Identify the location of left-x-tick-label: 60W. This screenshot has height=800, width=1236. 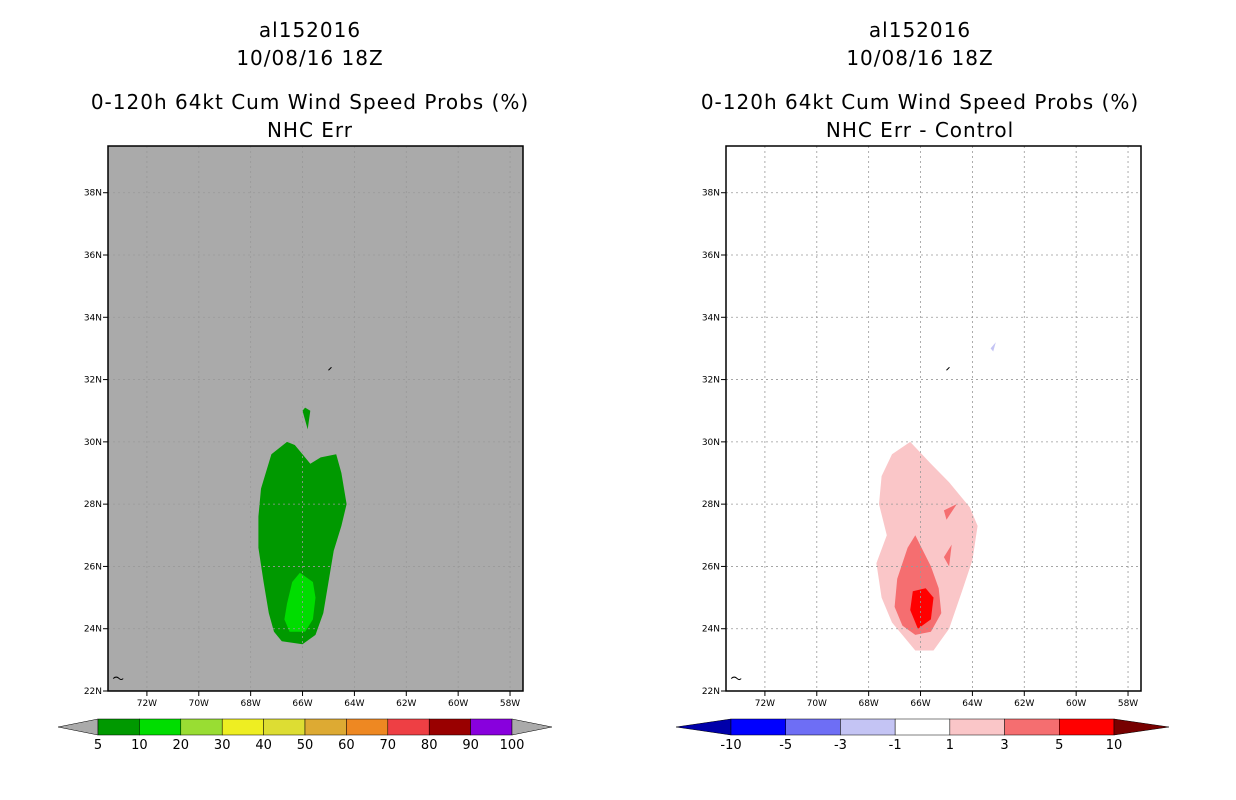
(458, 704).